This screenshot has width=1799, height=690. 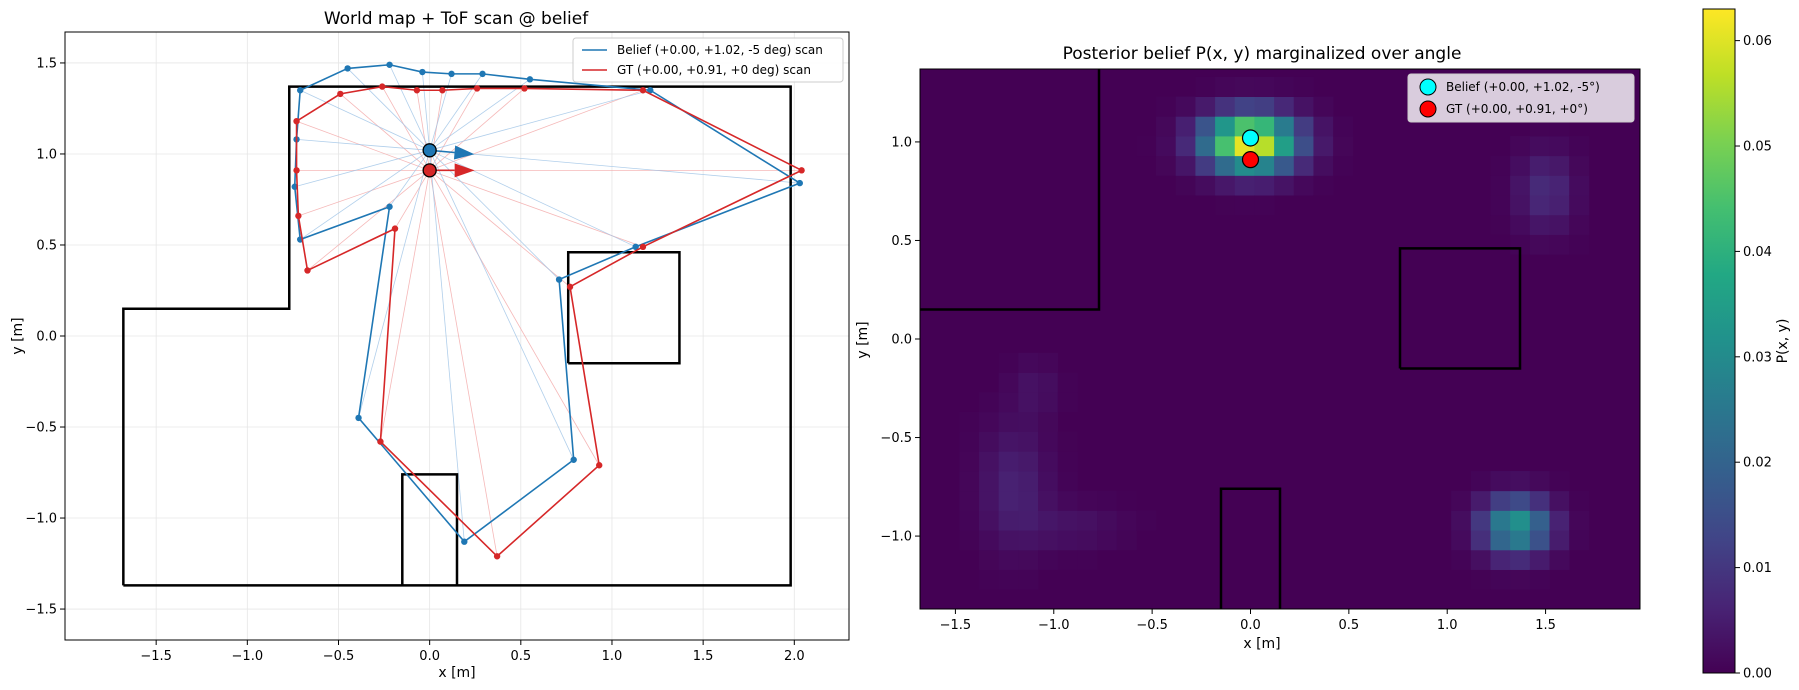 I want to click on left-chart-title: World map + ToF scan @ belief, so click(x=456, y=19).